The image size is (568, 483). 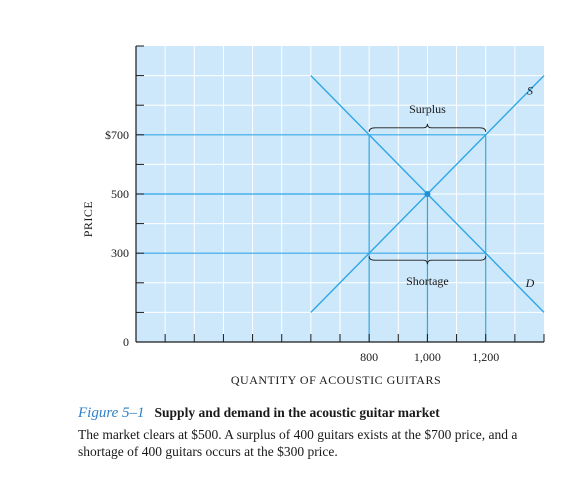 I want to click on braces, so click(x=427, y=194).